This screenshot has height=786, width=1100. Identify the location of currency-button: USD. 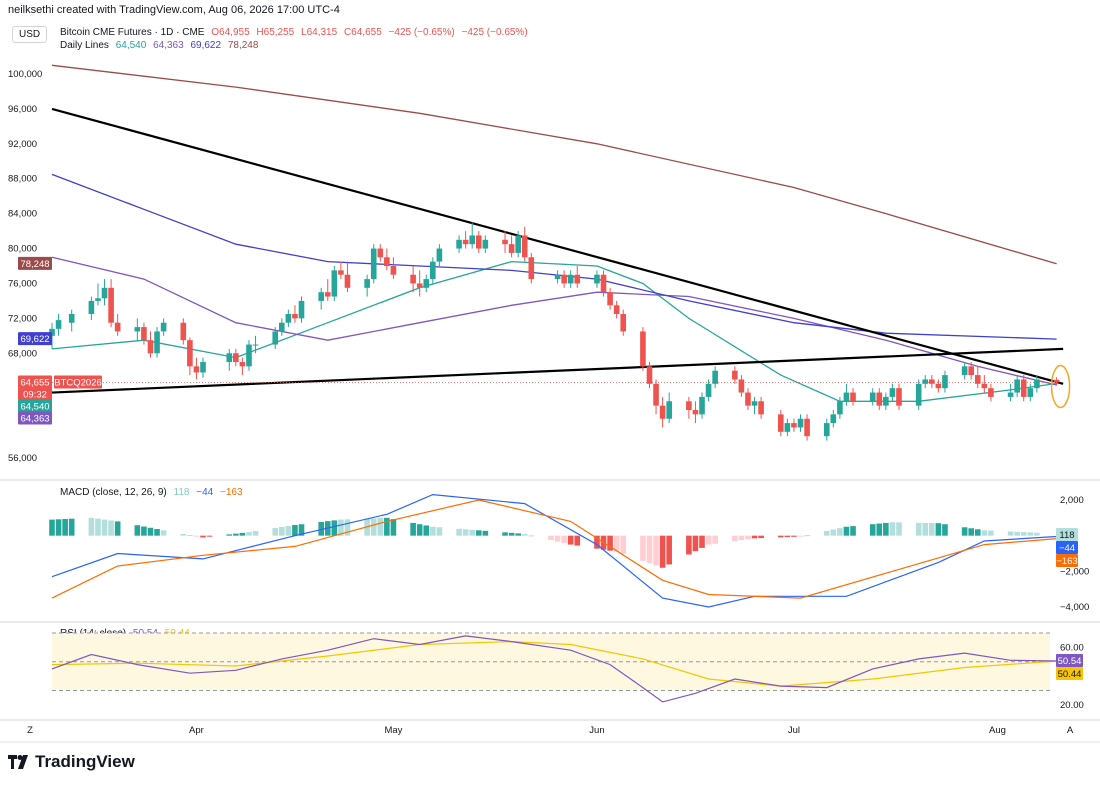
(30, 34).